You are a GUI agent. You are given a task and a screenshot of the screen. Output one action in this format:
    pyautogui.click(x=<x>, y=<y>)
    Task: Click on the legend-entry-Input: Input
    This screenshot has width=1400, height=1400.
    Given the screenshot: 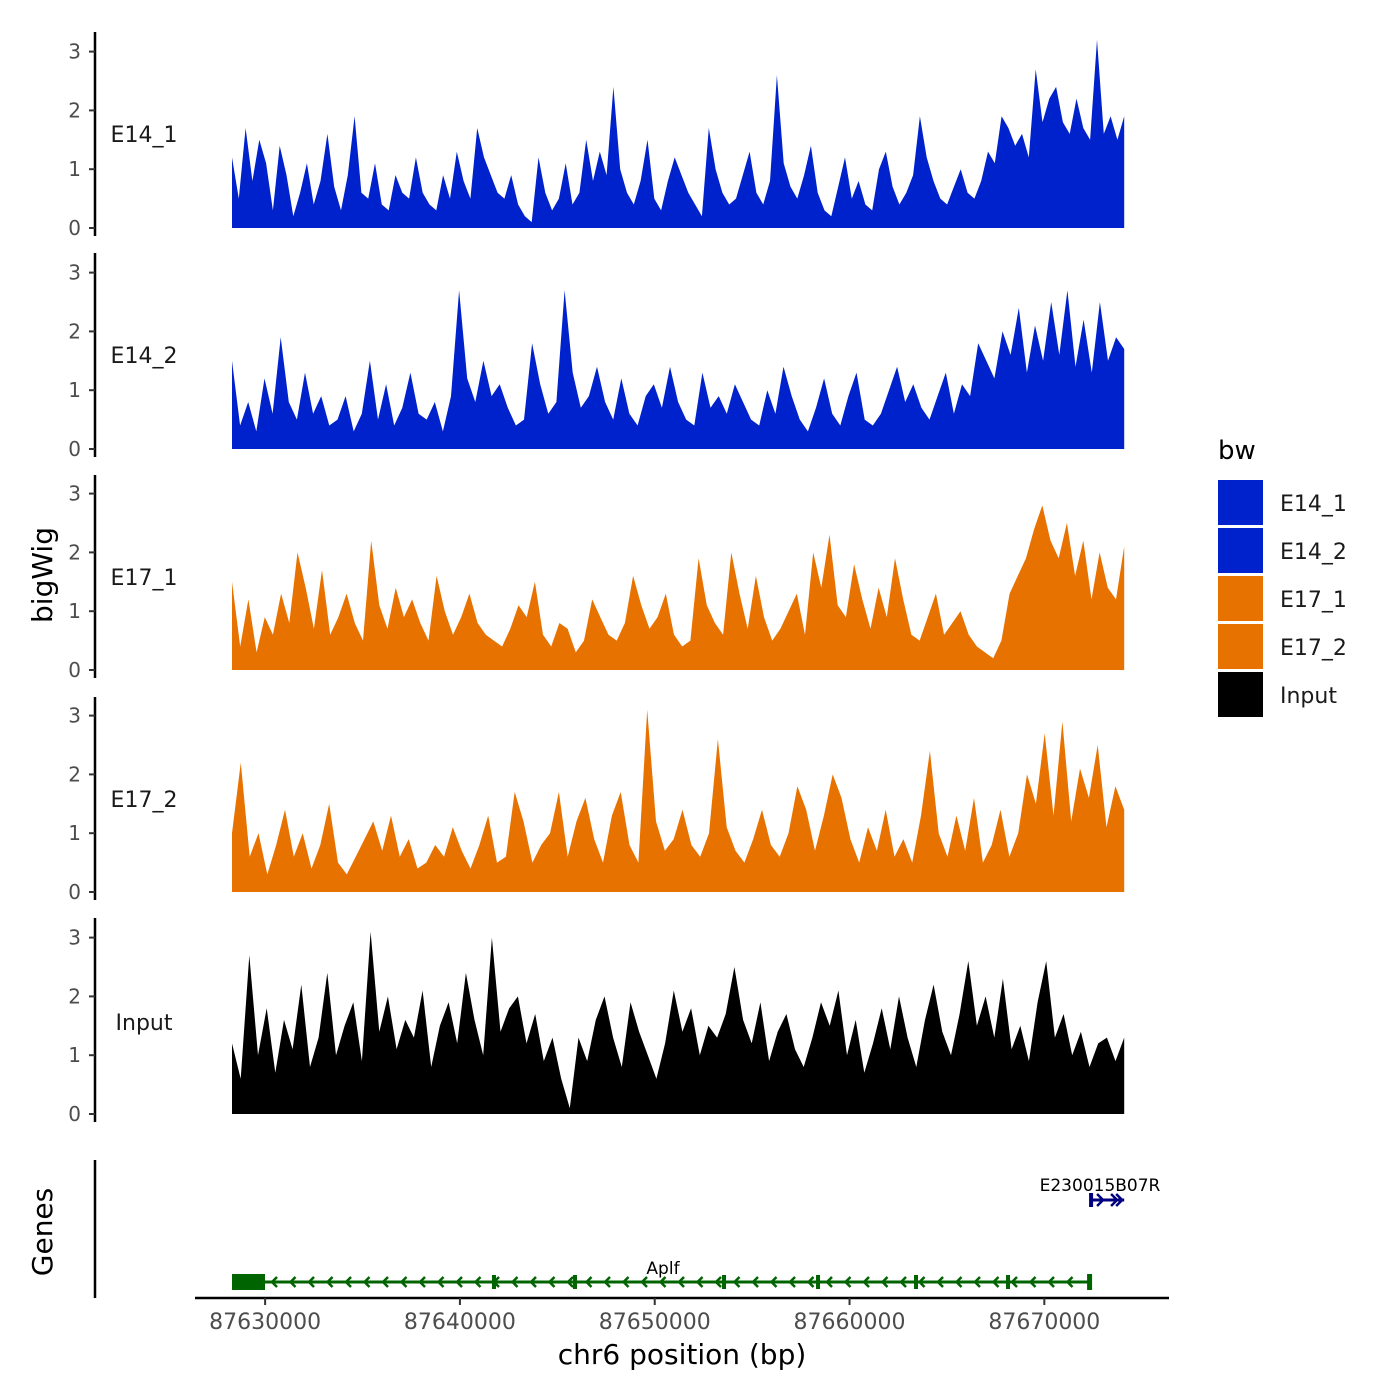 What is the action you would take?
    pyautogui.click(x=1277, y=694)
    